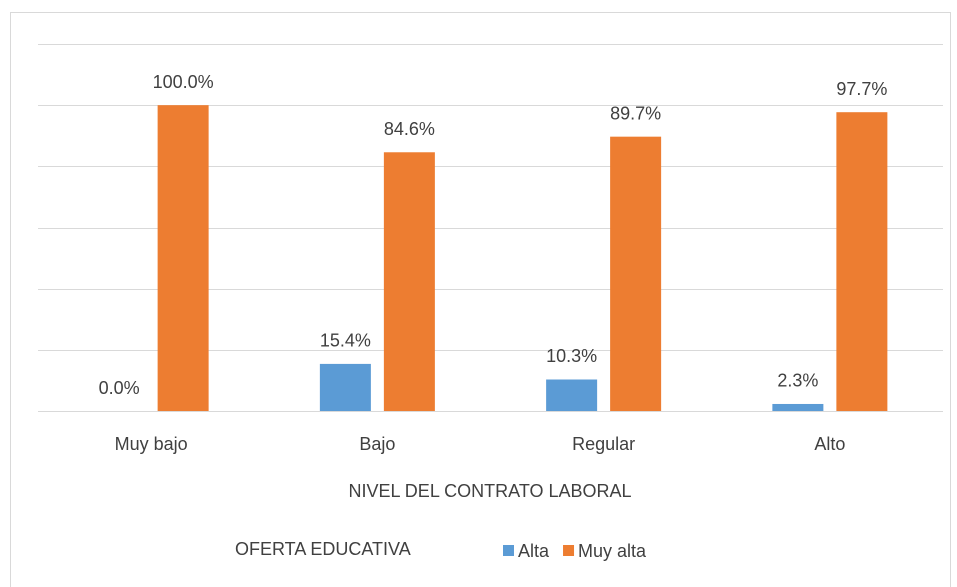 The height and width of the screenshot is (587, 957). What do you see at coordinates (612, 551) in the screenshot?
I see `legend-label: Muy alta` at bounding box center [612, 551].